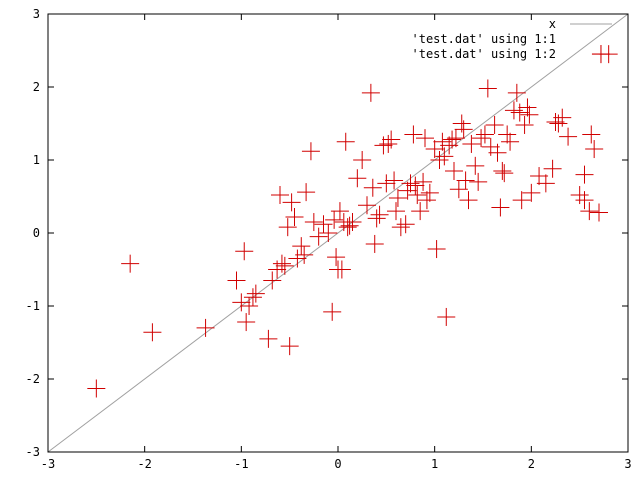  I want to click on x-tick-label: 0, so click(337, 464).